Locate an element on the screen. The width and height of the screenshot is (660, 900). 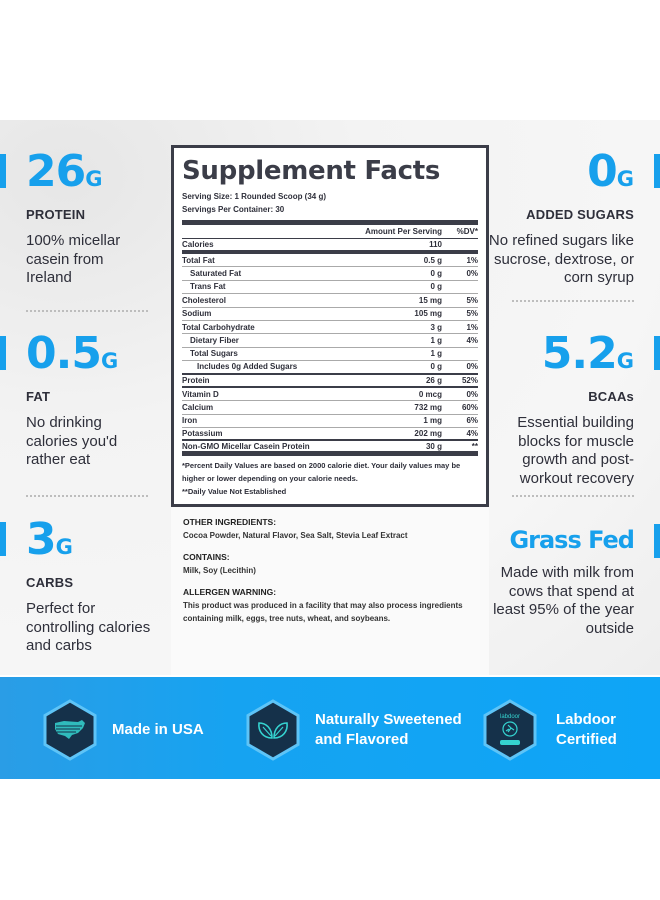
stat-description: 100% micellar casein from Ireland is located at coordinates (73, 259).